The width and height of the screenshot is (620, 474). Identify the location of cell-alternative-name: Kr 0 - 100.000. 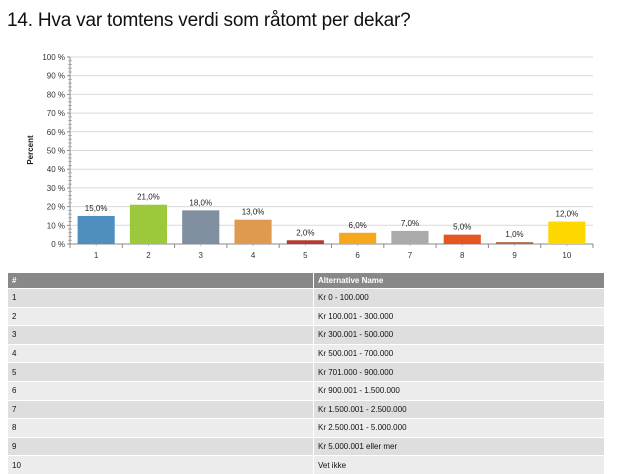
(459, 298).